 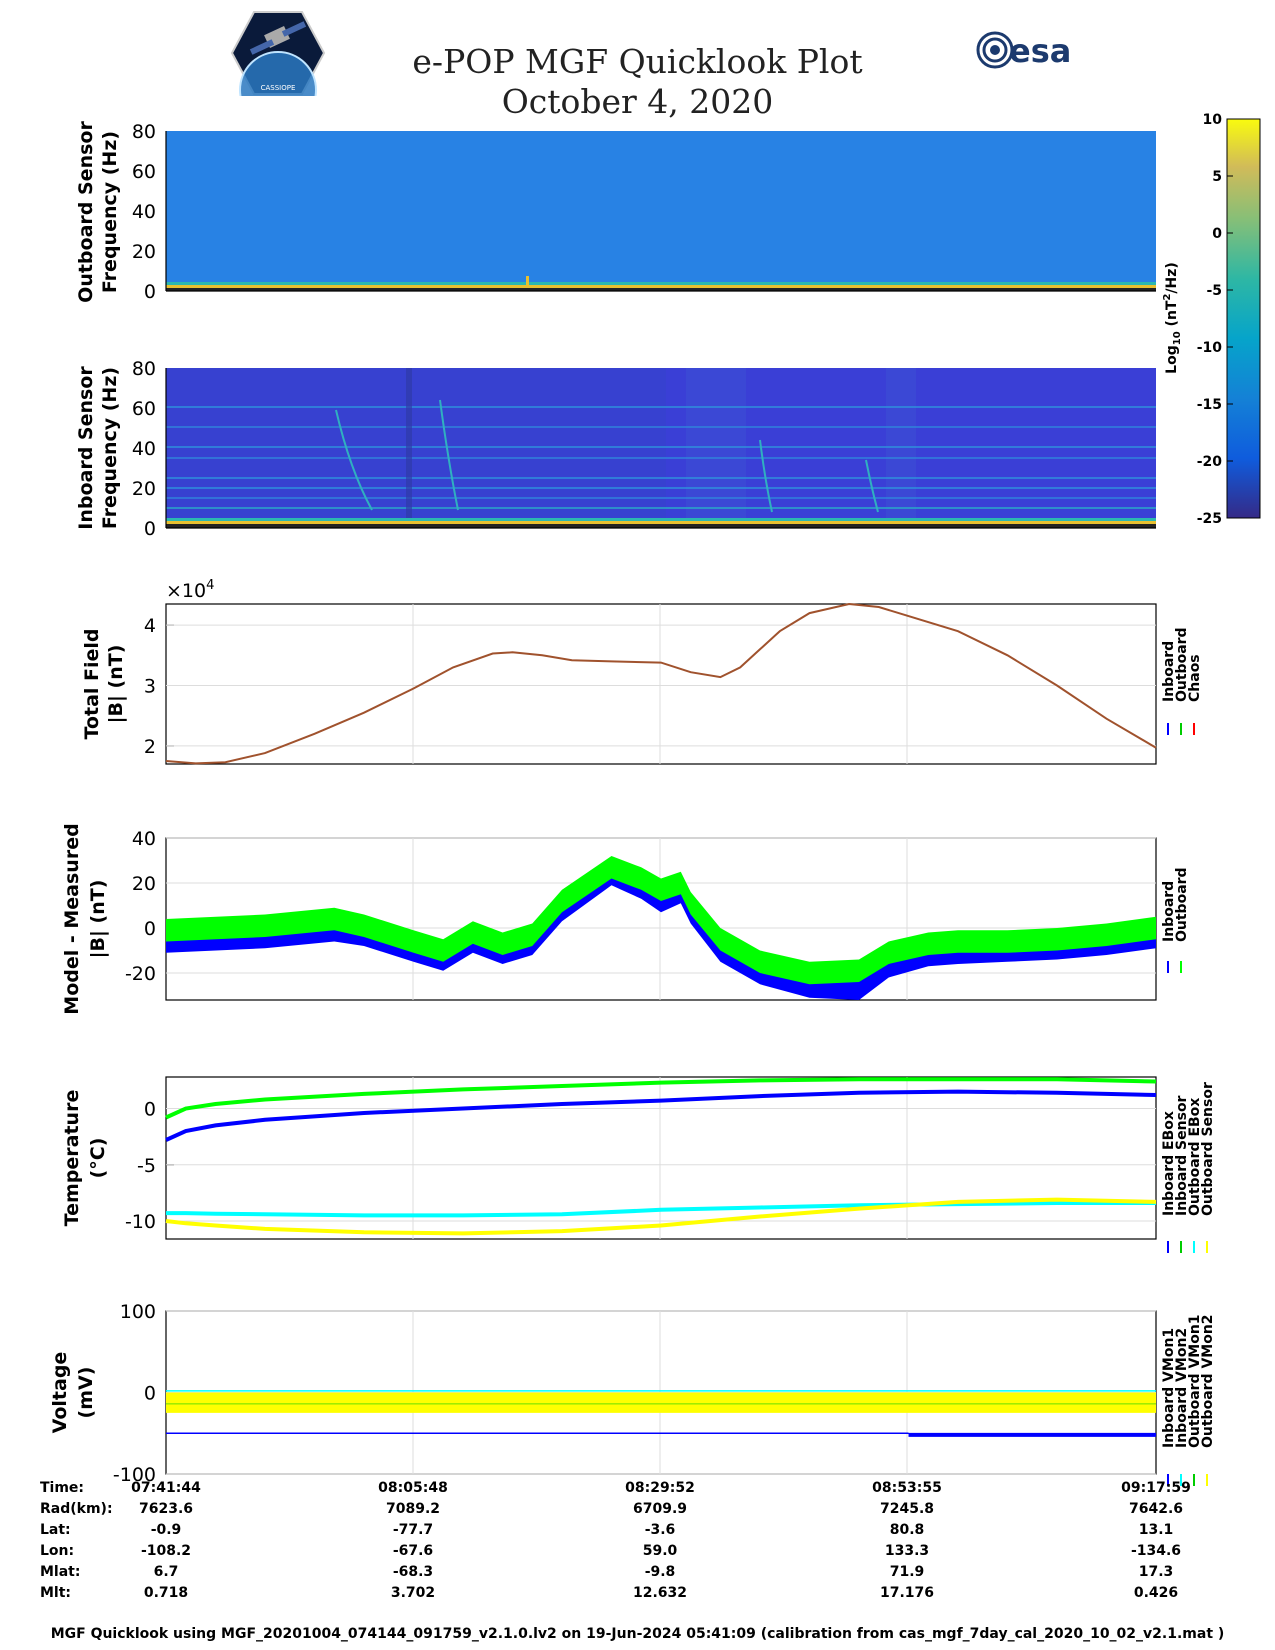 What do you see at coordinates (1156, 1551) in the screenshot?
I see `orbit-cell: -134.6` at bounding box center [1156, 1551].